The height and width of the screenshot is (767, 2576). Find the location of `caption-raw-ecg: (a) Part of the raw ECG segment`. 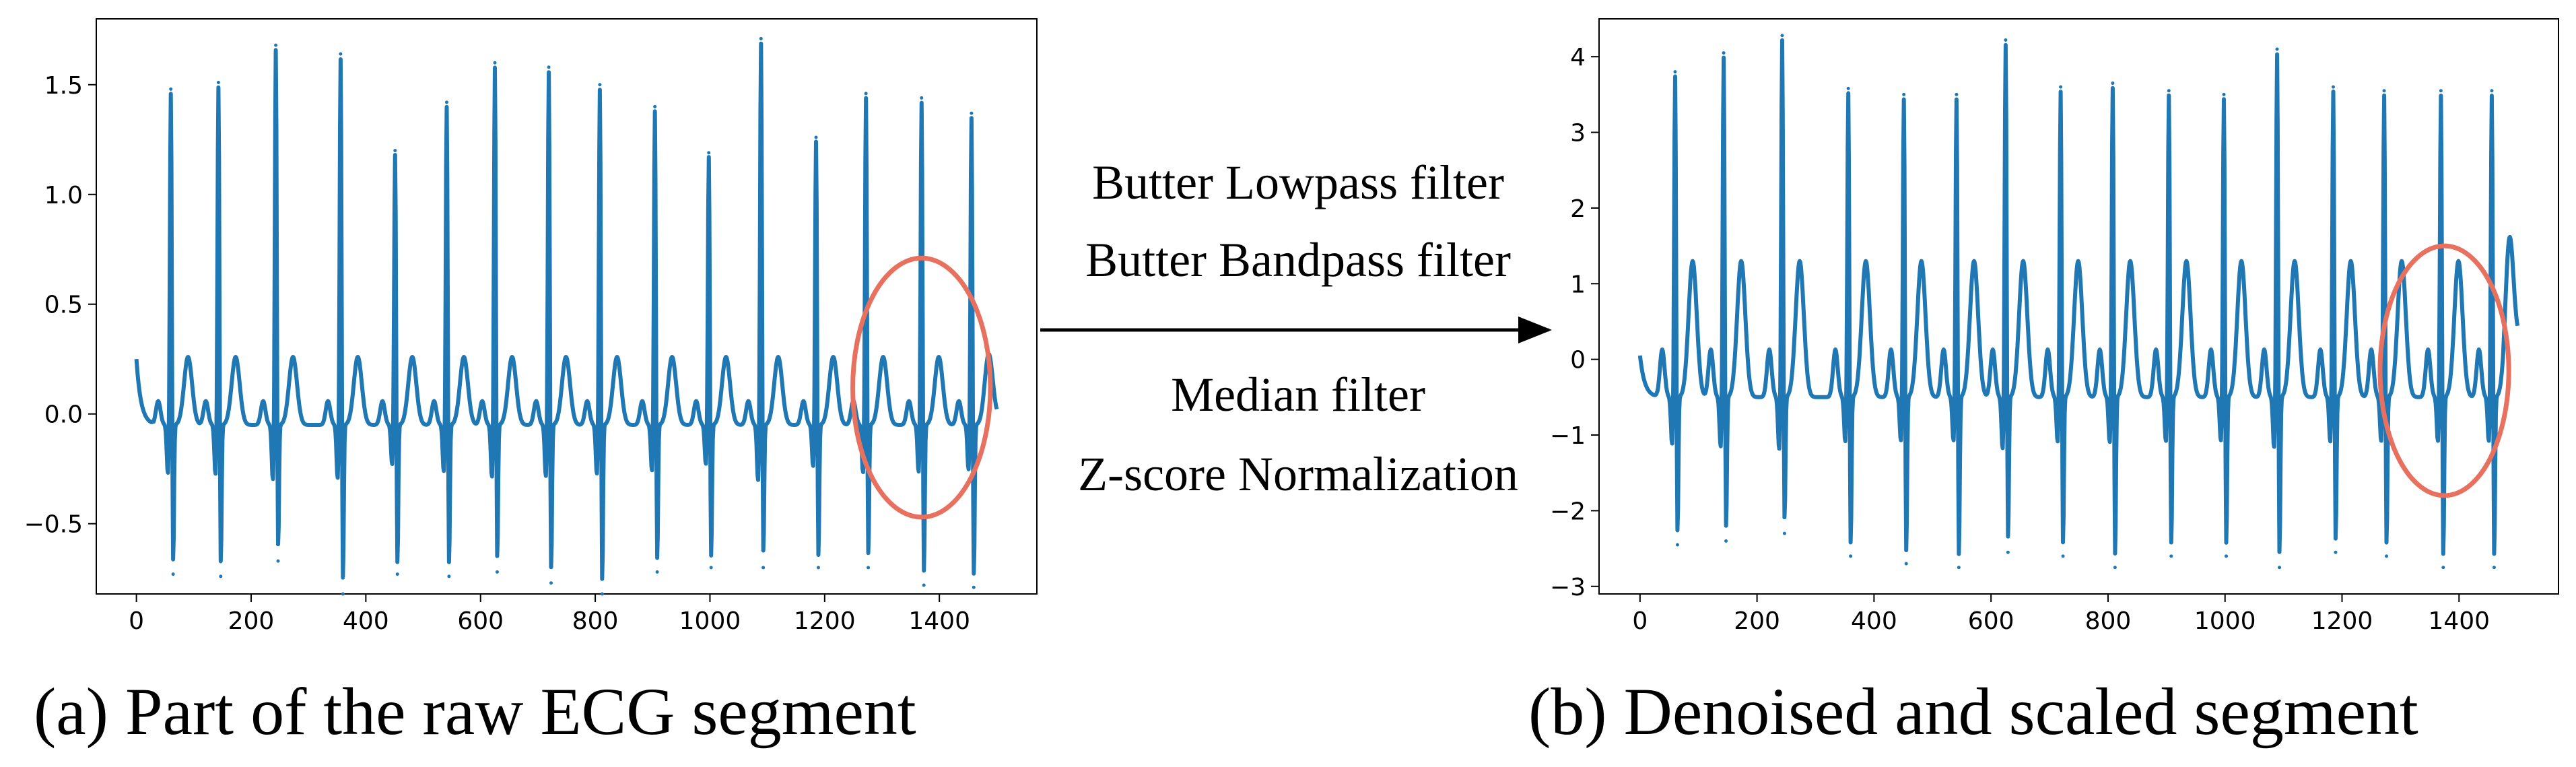

caption-raw-ecg: (a) Part of the raw ECG segment is located at coordinates (475, 712).